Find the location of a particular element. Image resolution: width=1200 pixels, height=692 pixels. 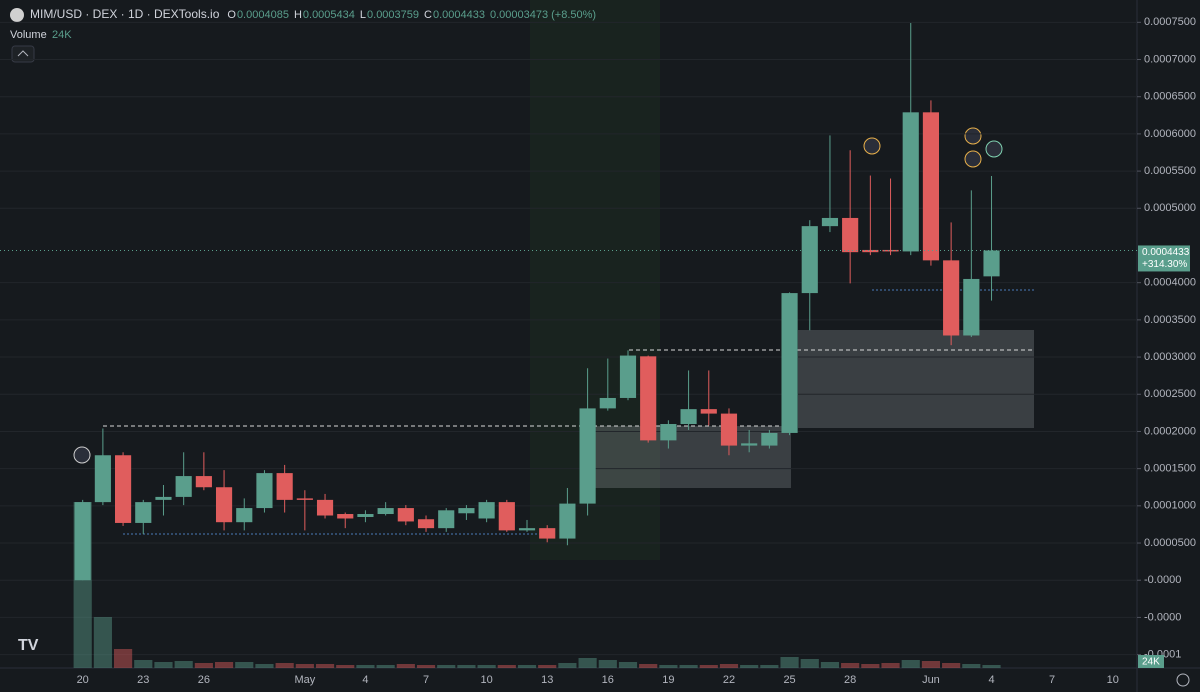

y-tick-label: 0.0003000 is located at coordinates (1170, 357).